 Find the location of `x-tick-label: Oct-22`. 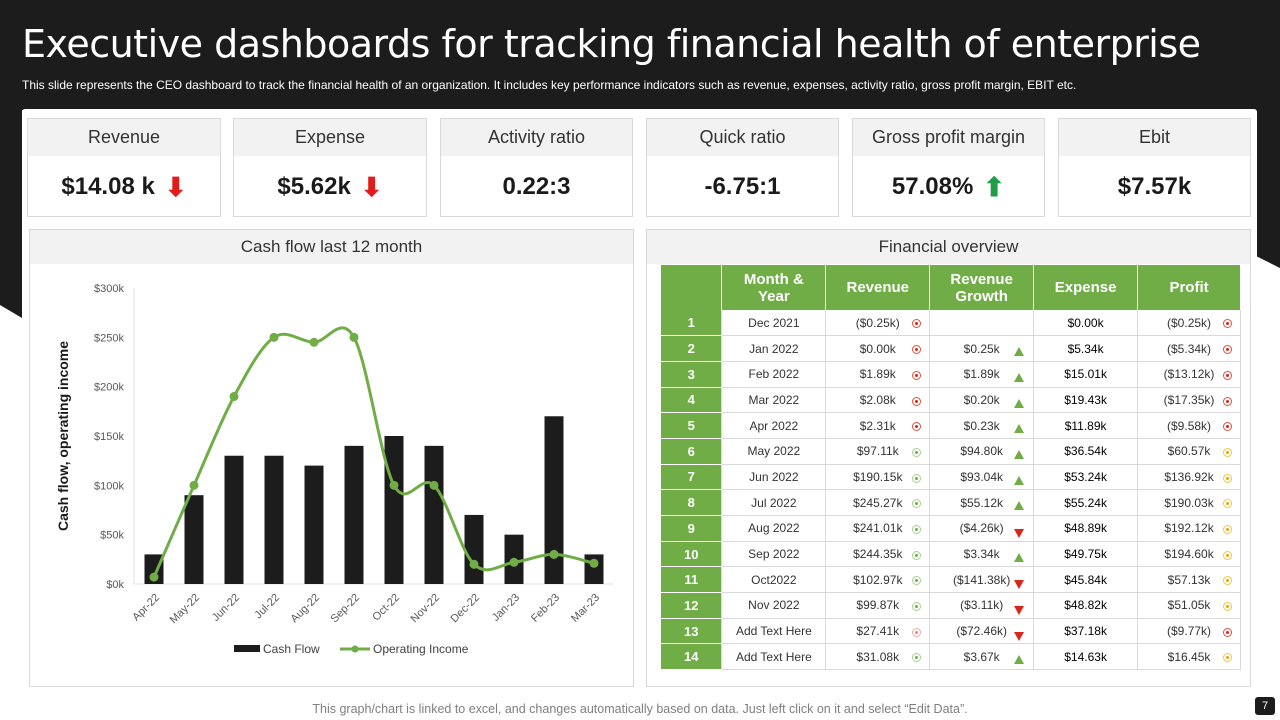

x-tick-label: Oct-22 is located at coordinates (386, 608).